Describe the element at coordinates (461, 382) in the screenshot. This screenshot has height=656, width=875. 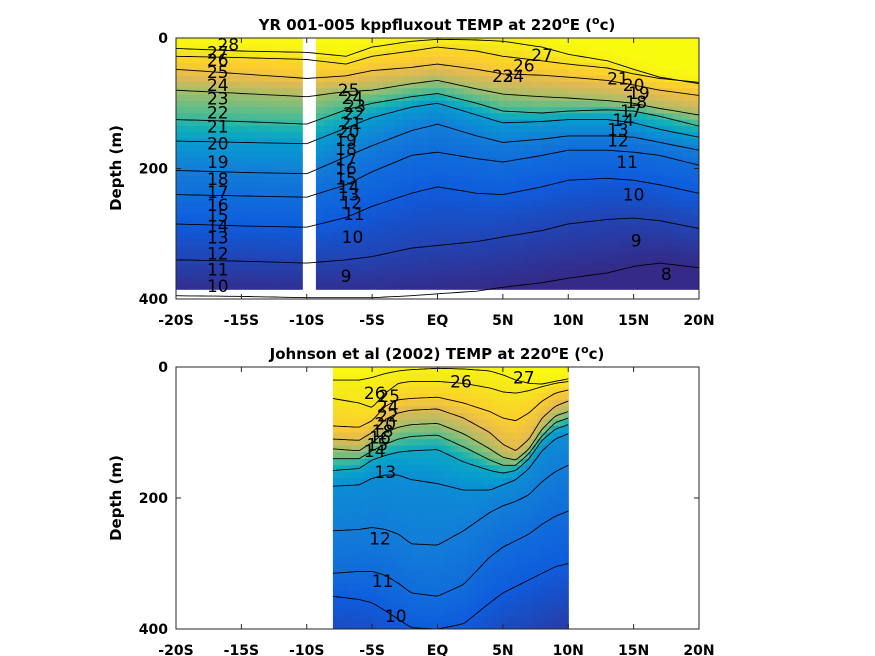
I see `contour-label: 26` at that location.